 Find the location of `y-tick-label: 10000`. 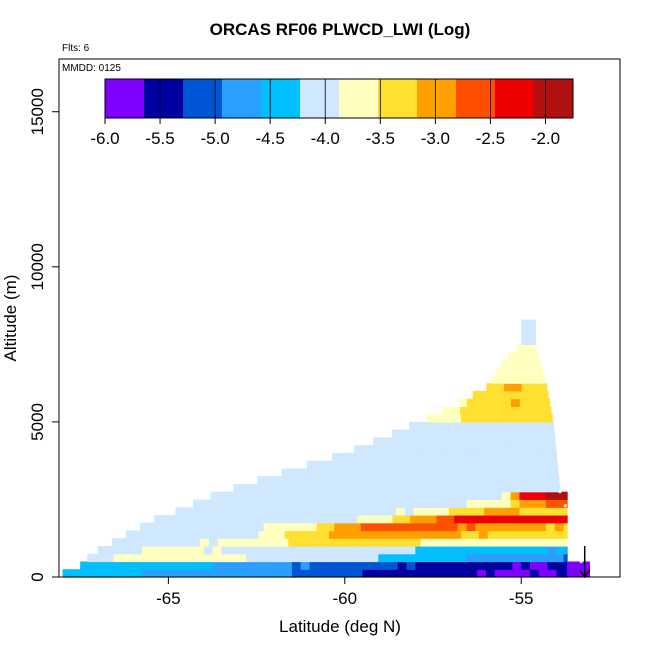

y-tick-label: 10000 is located at coordinates (37, 266).